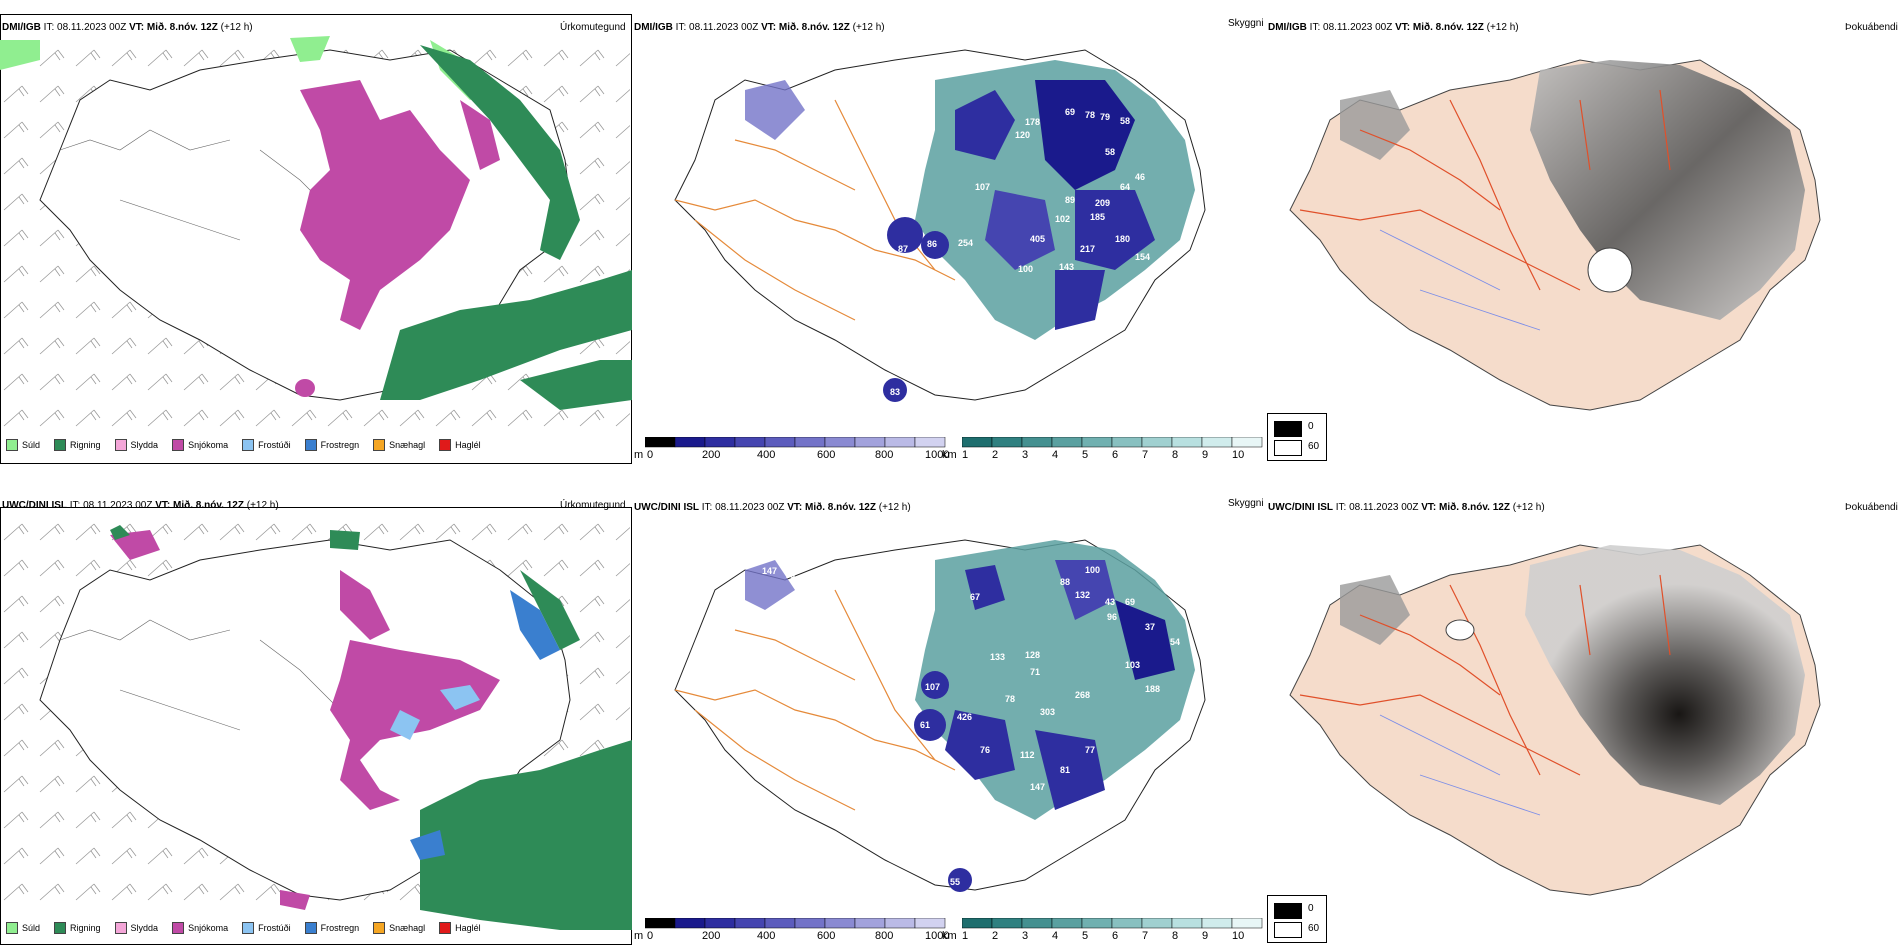 The height and width of the screenshot is (950, 1900). What do you see at coordinates (1140, 177) in the screenshot?
I see `vis-label: 46` at bounding box center [1140, 177].